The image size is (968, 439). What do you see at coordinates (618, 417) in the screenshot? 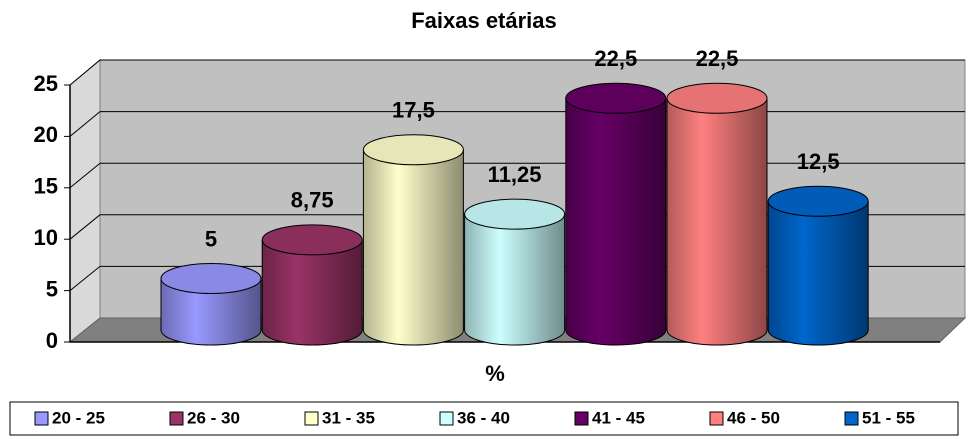
I see `legend-label: 41 - 45` at bounding box center [618, 417].